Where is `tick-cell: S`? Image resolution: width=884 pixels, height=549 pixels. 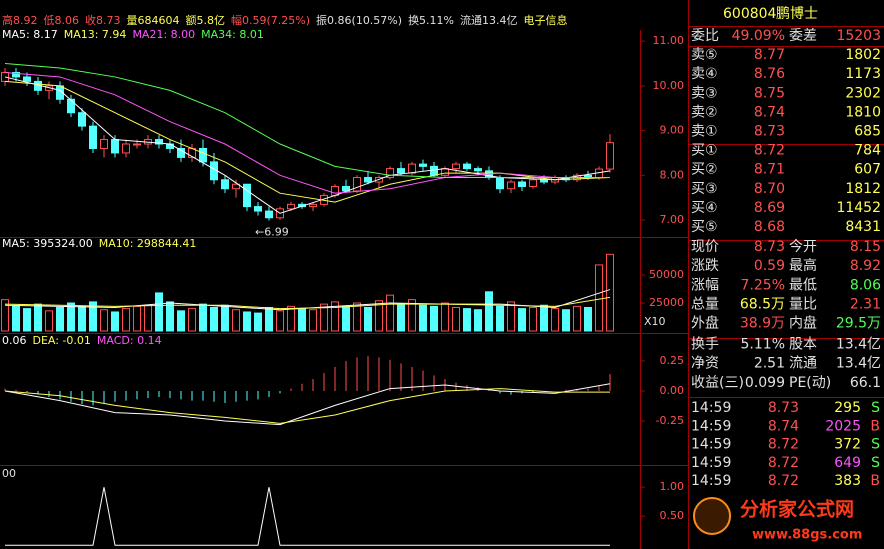
tick-cell: S is located at coordinates (875, 445).